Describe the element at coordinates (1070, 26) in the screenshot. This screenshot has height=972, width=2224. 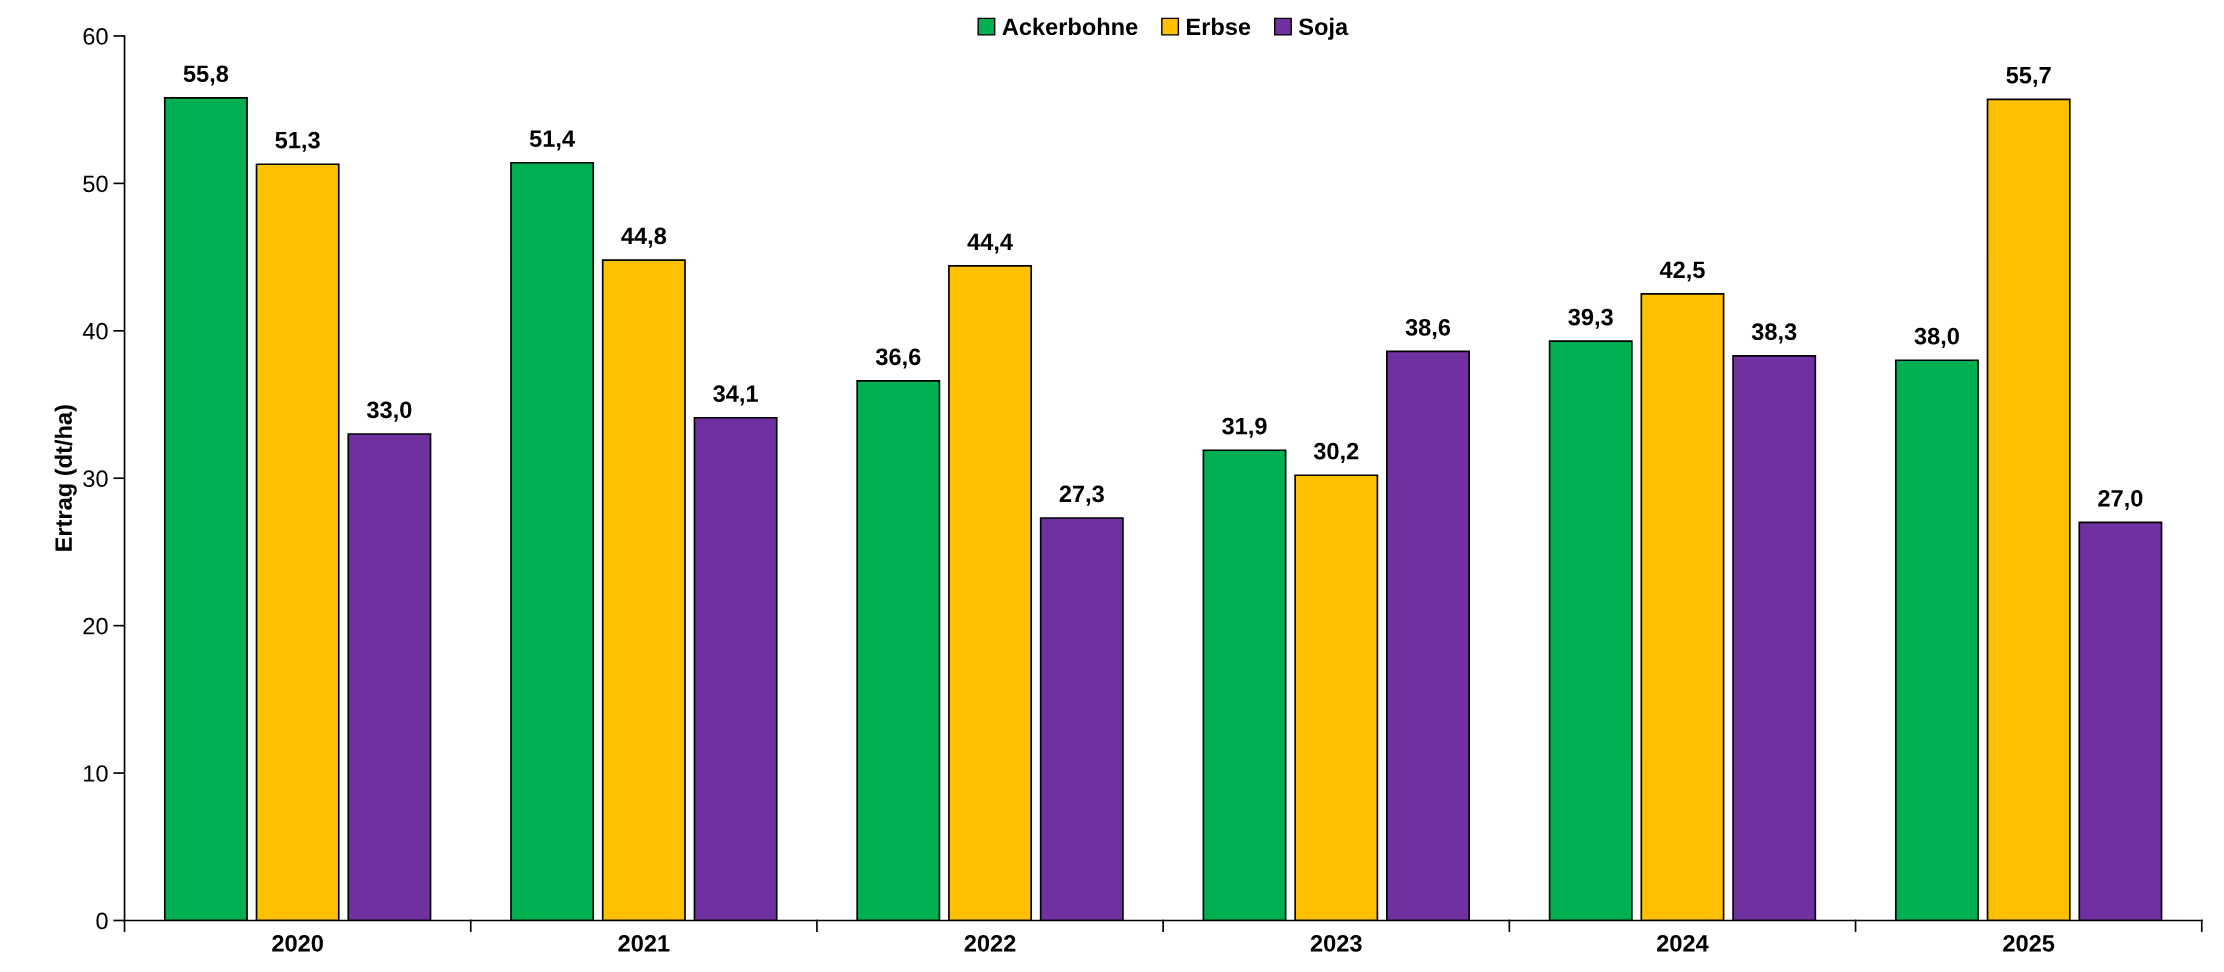
I see `legend-label: Ackerbohne` at that location.